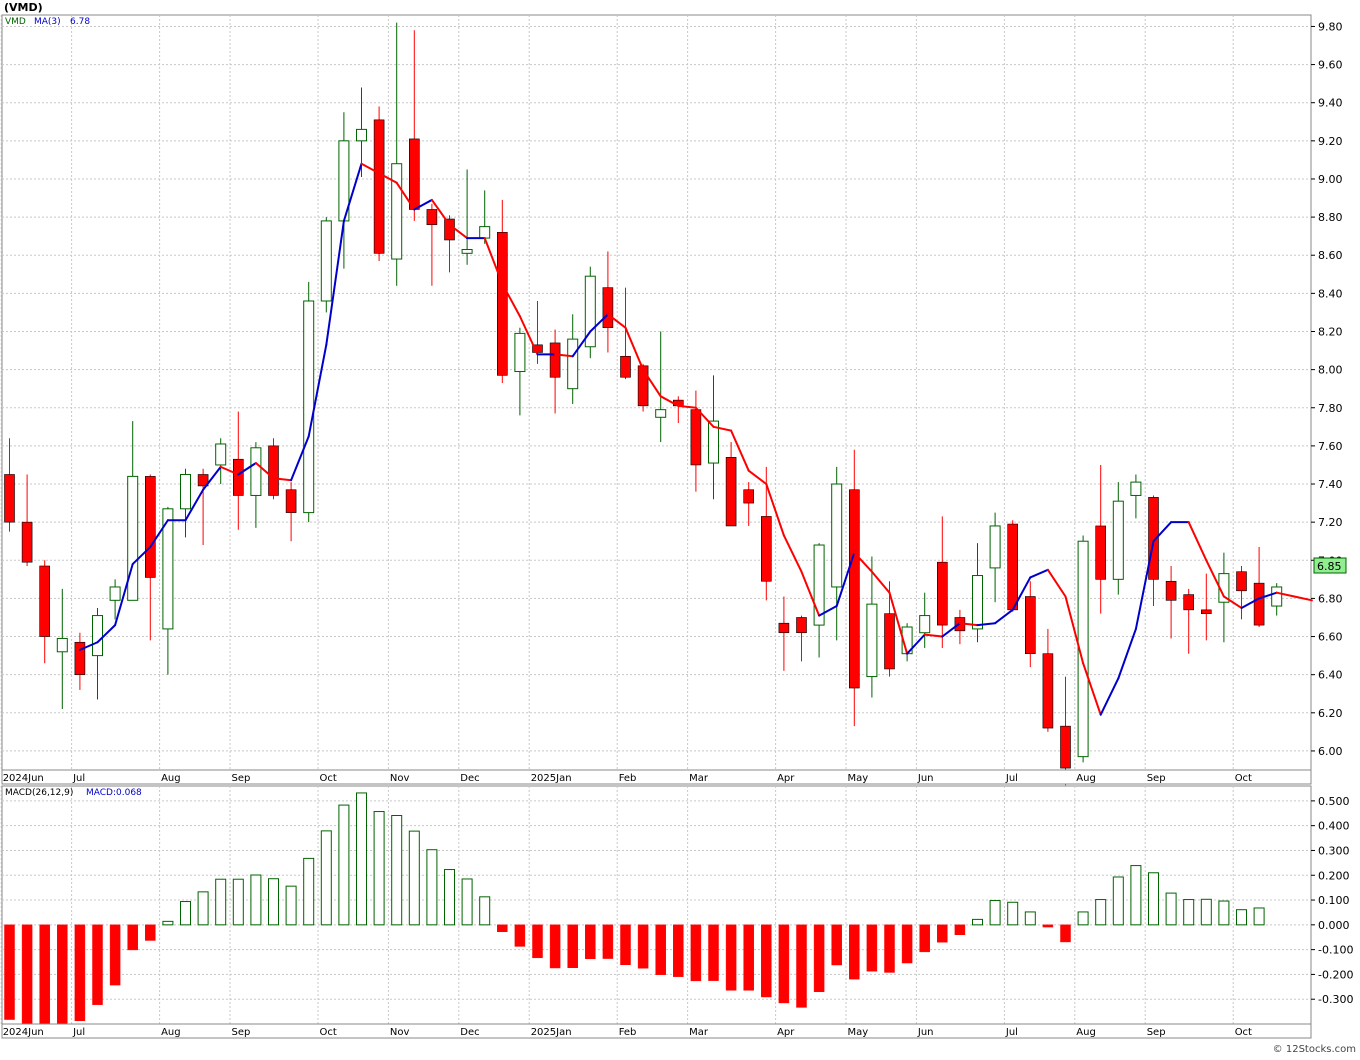 The width and height of the screenshot is (1360, 1060). What do you see at coordinates (328, 778) in the screenshot?
I see `x-tick-label: Oct` at bounding box center [328, 778].